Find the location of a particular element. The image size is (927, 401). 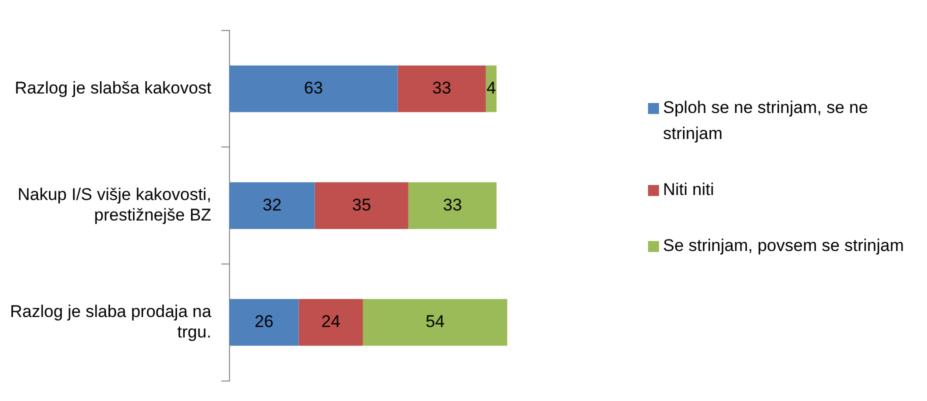

data-label: 32 is located at coordinates (272, 204).